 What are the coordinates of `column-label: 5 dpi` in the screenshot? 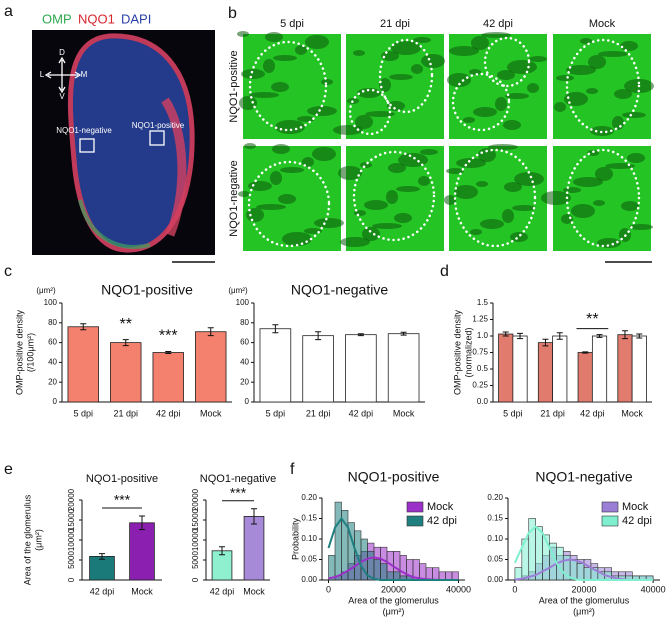 It's located at (292, 24).